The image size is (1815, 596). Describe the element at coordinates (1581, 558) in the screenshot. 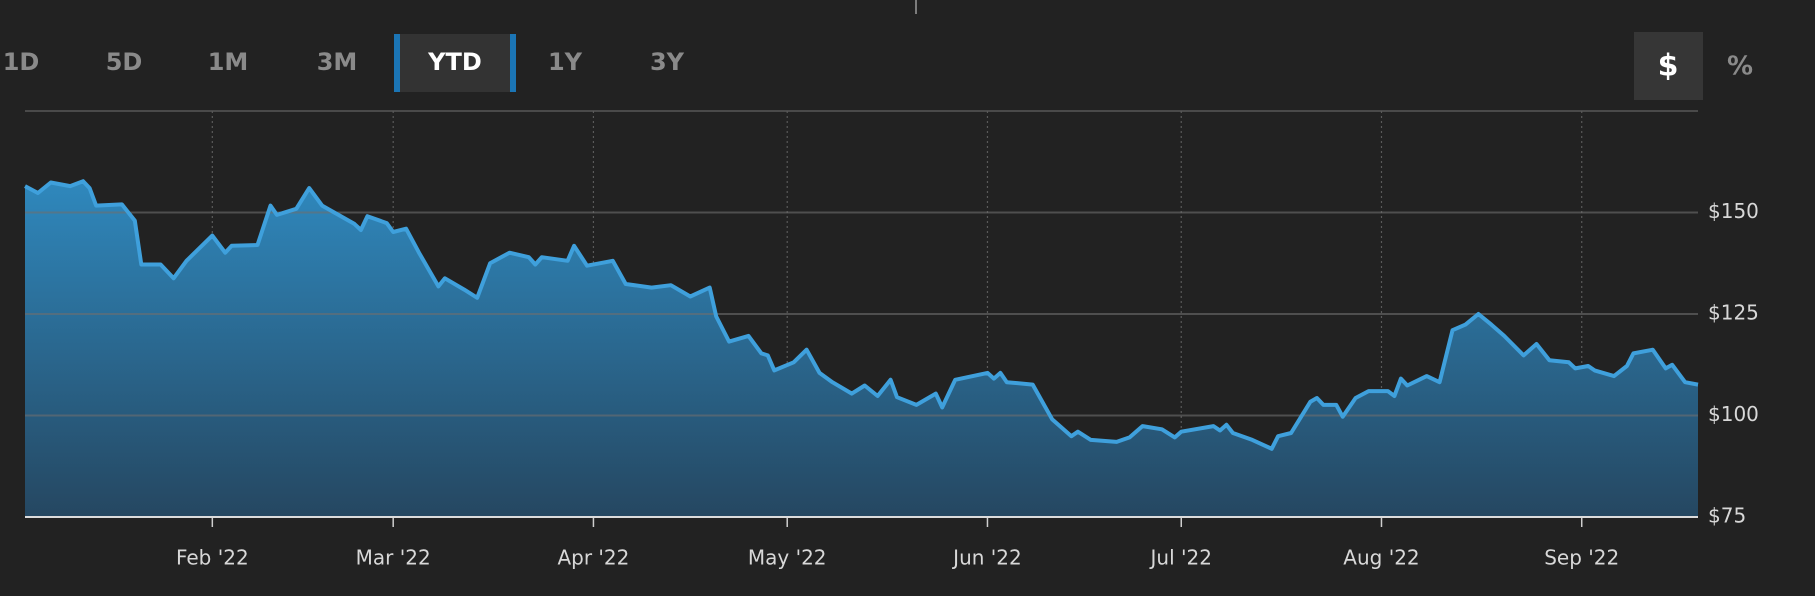

I see `x-tick-label: Sep '22` at that location.